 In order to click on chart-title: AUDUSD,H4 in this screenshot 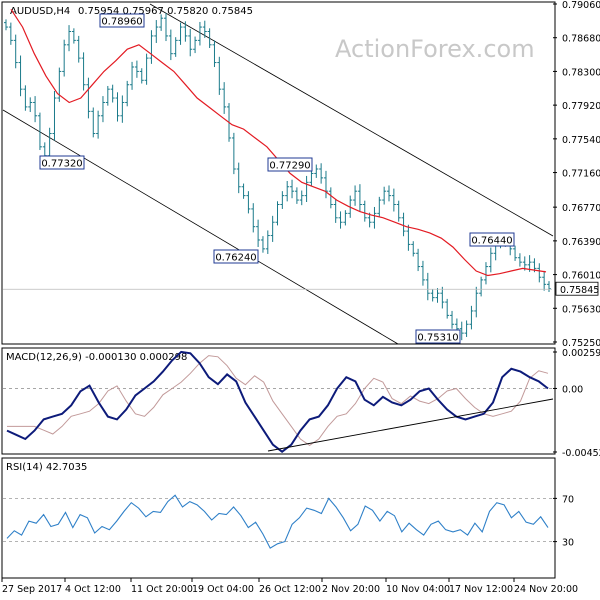, I will do `click(40, 11)`.